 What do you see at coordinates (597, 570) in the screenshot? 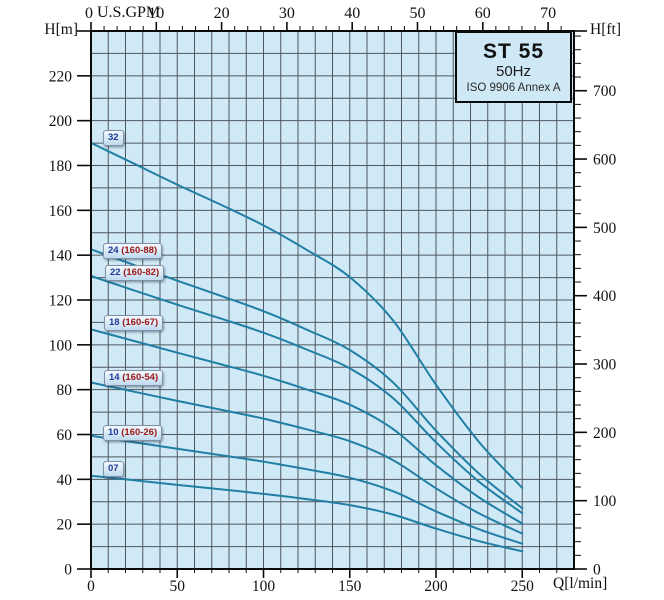
I see `right-tick-label: 0` at bounding box center [597, 570].